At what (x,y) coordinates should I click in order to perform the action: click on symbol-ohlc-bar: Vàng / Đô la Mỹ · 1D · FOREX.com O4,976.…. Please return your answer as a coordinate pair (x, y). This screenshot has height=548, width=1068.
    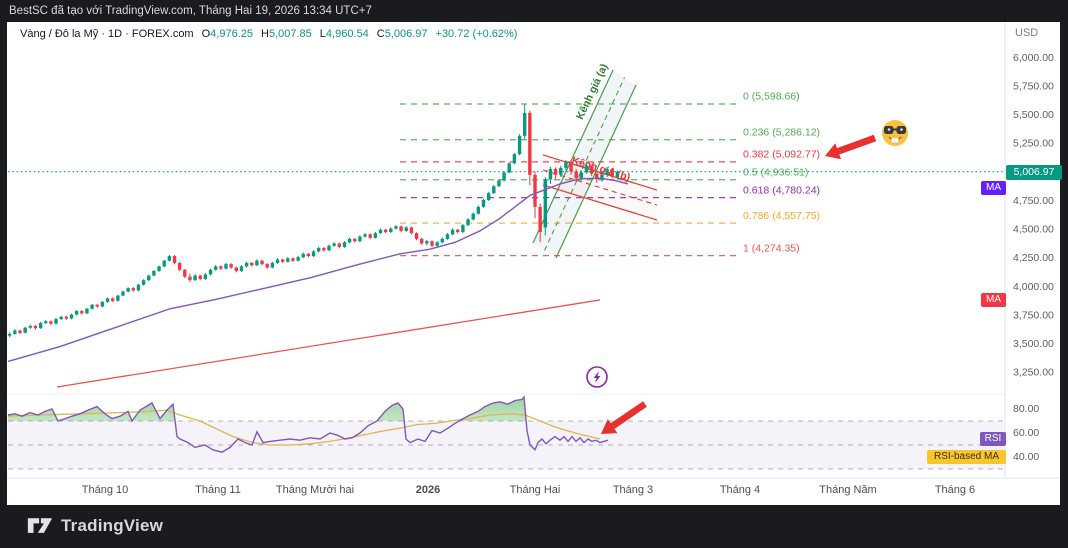
    Looking at the image, I should click on (268, 34).